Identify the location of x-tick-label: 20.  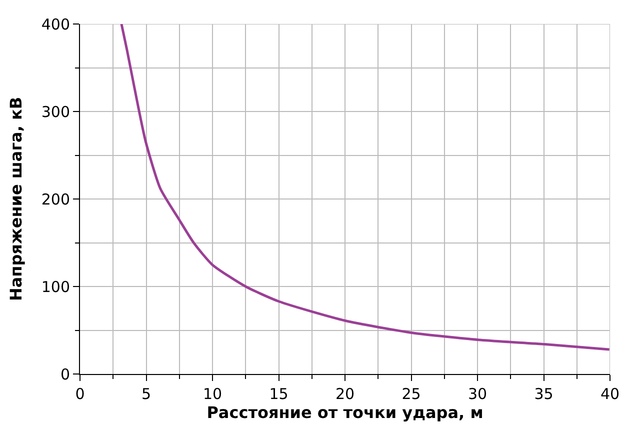
(345, 394).